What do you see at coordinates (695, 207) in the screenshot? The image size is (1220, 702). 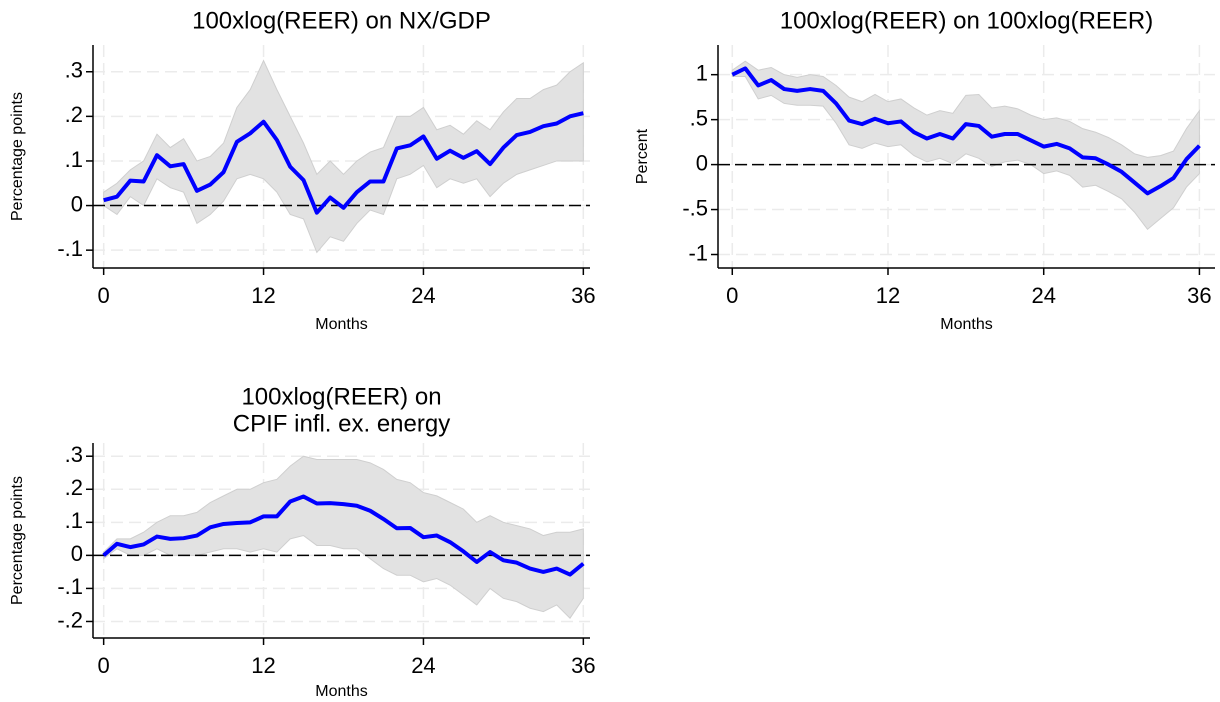 I see `y-tick-label: -.5` at bounding box center [695, 207].